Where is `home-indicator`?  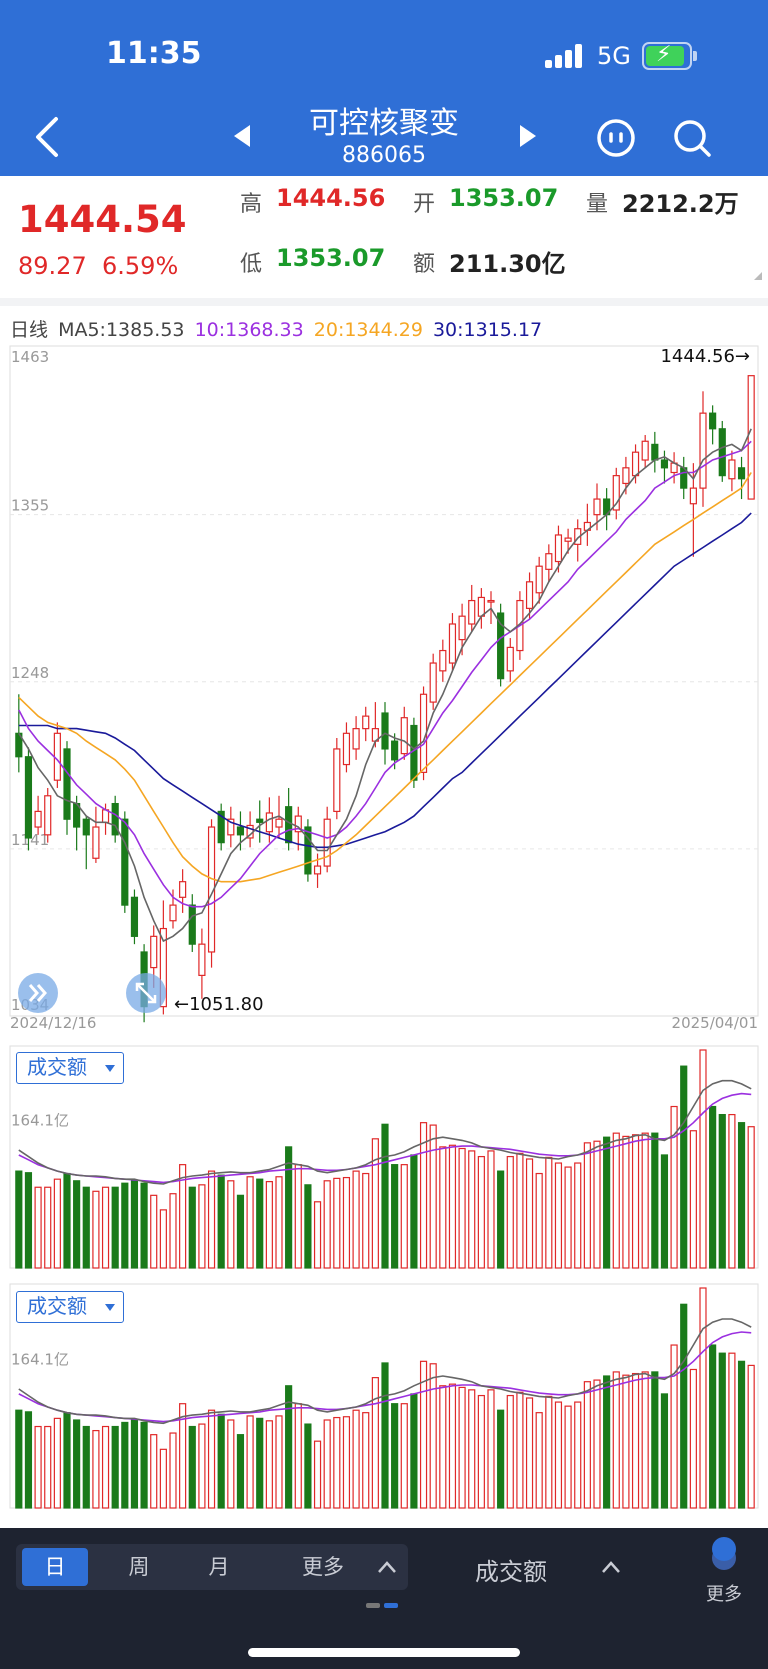
home-indicator is located at coordinates (384, 1652).